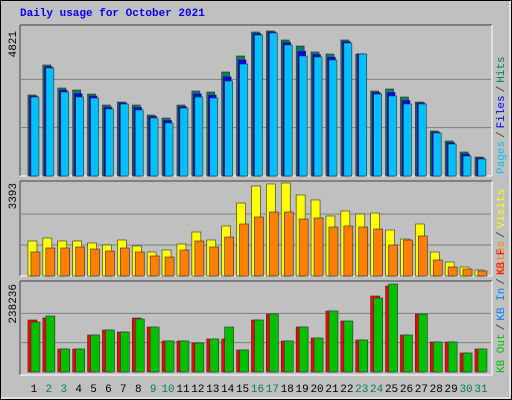  Describe the element at coordinates (14, 44) in the screenshot. I see `y-tick-label: 4821` at that location.